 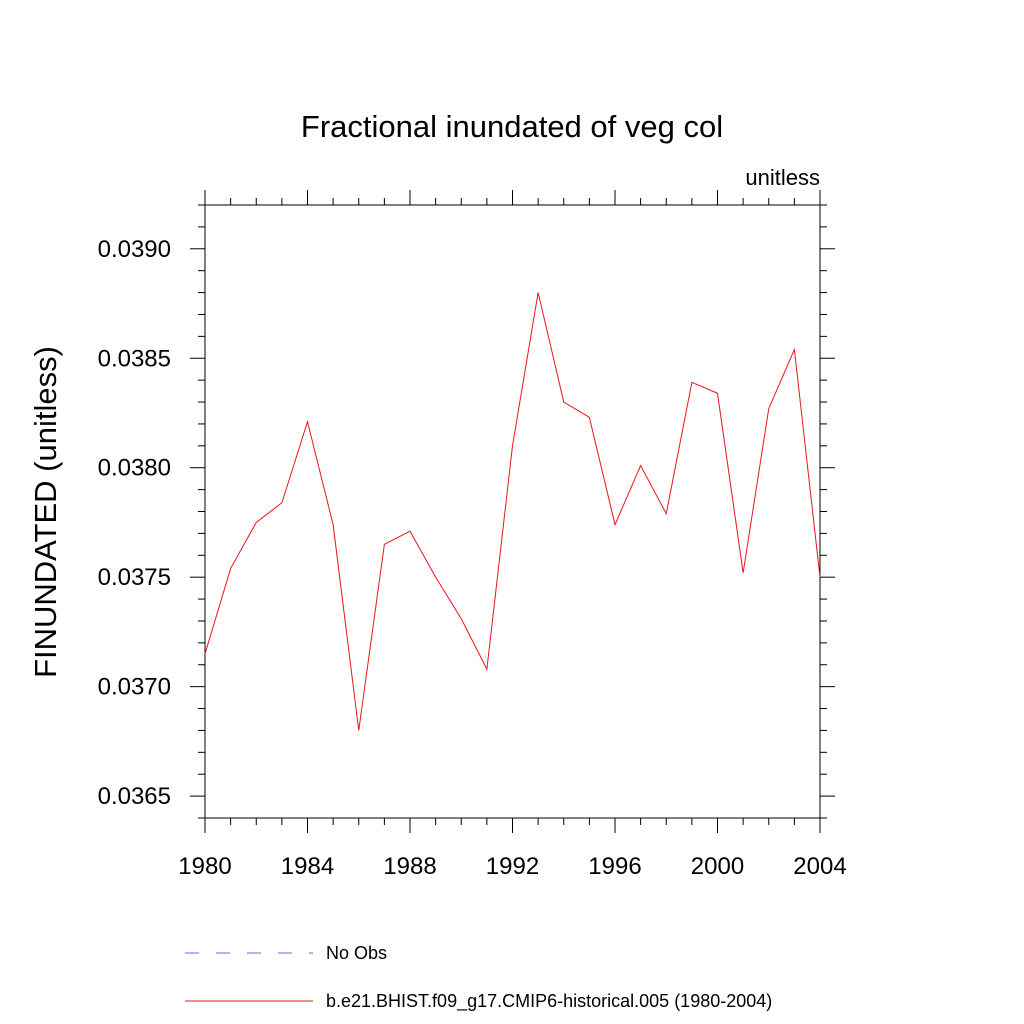 I want to click on x-tick-label: 1980, so click(x=204, y=866).